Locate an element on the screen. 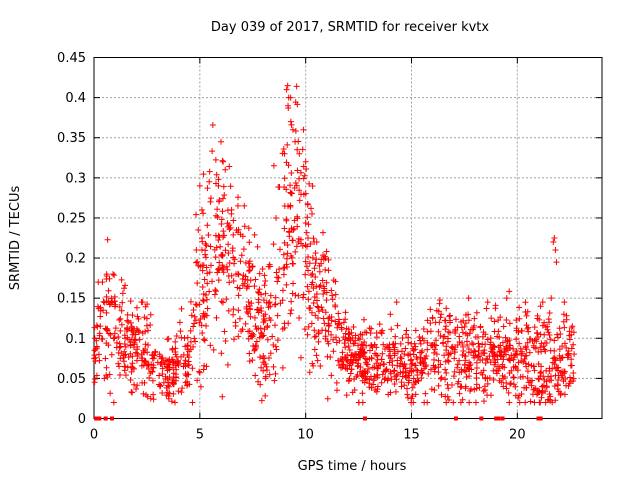 This screenshot has height=480, width=640. y-tick-label: 0.35 is located at coordinates (71, 138).